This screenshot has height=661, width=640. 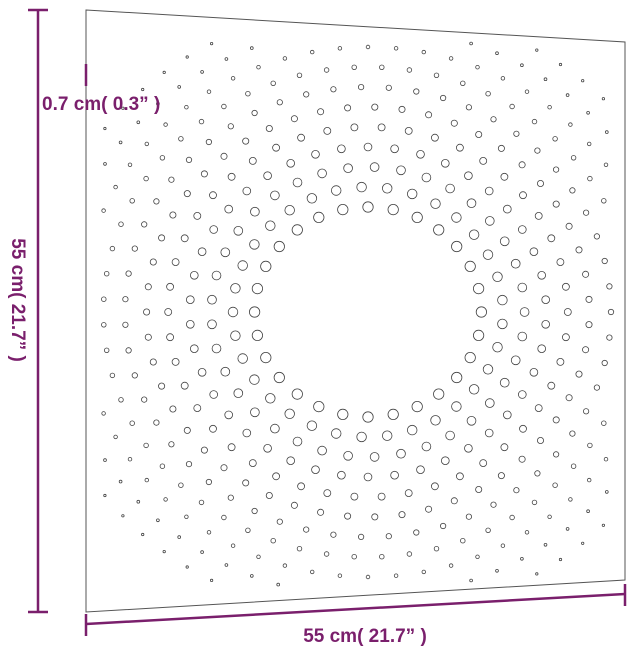 I want to click on width-dimension, so click(x=355, y=610).